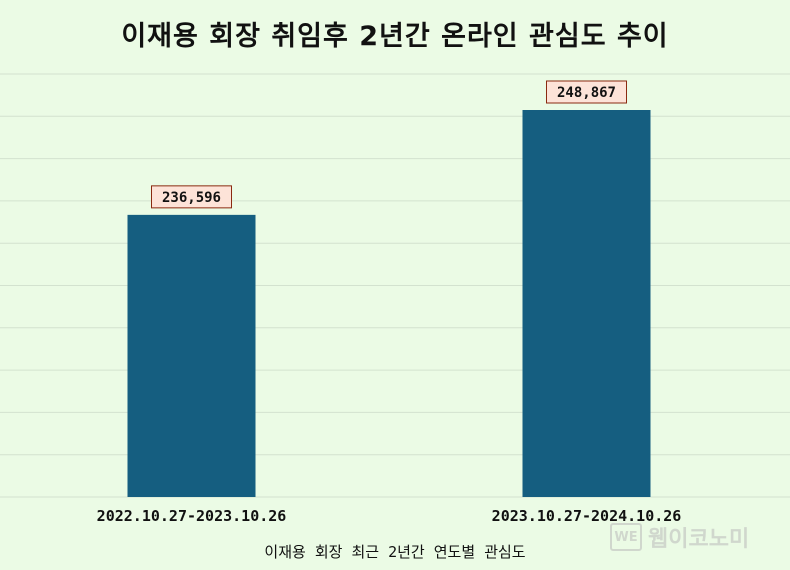 This screenshot has height=570, width=790. I want to click on x-tick-label: 2022.10.27-2023.10.26, so click(192, 516).